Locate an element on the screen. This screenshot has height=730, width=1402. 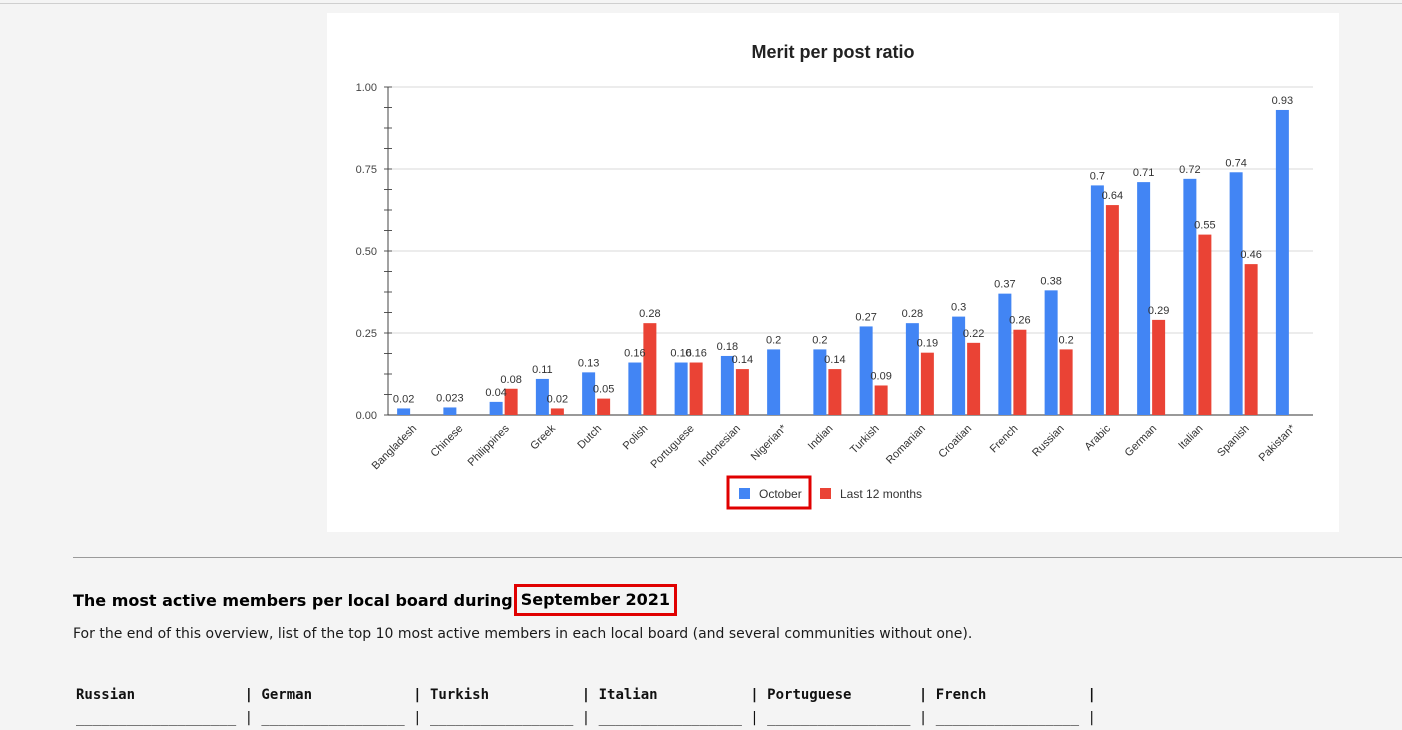
x-tick-label: Bangladesh is located at coordinates (395, 448).